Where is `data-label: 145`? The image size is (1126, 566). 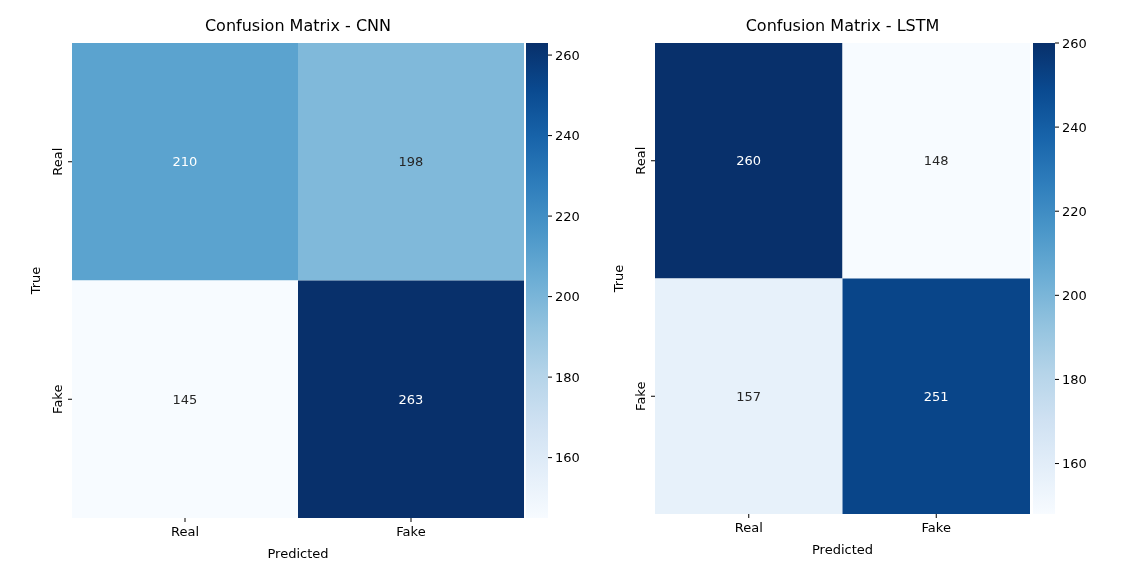 data-label: 145 is located at coordinates (185, 399).